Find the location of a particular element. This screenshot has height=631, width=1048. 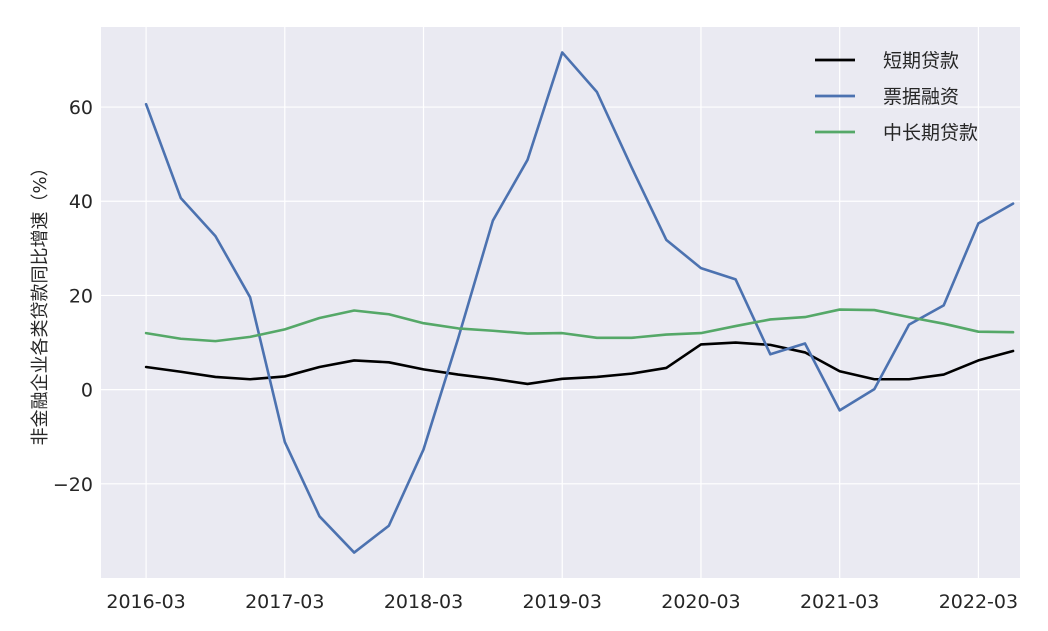

x-tick-label: 2016-03 is located at coordinates (145, 602).